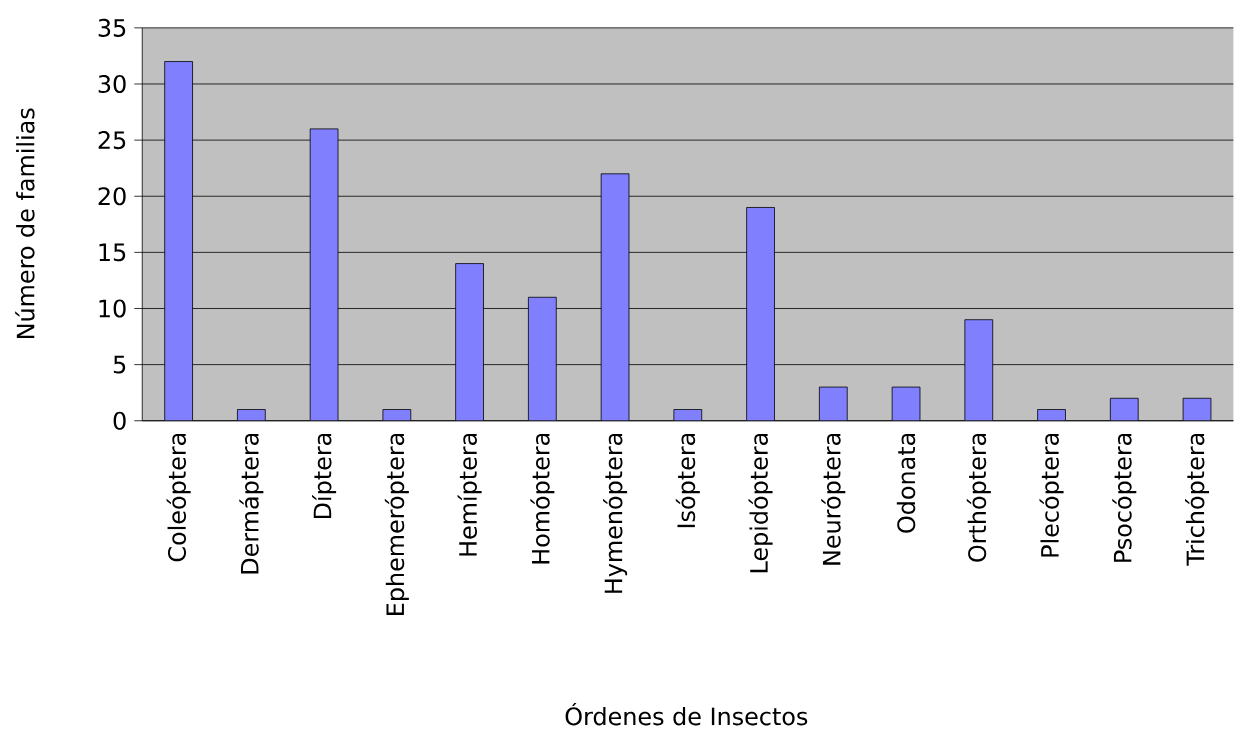 The height and width of the screenshot is (732, 1240). I want to click on x-axis-title: Órdenes de Insectos, so click(686, 714).